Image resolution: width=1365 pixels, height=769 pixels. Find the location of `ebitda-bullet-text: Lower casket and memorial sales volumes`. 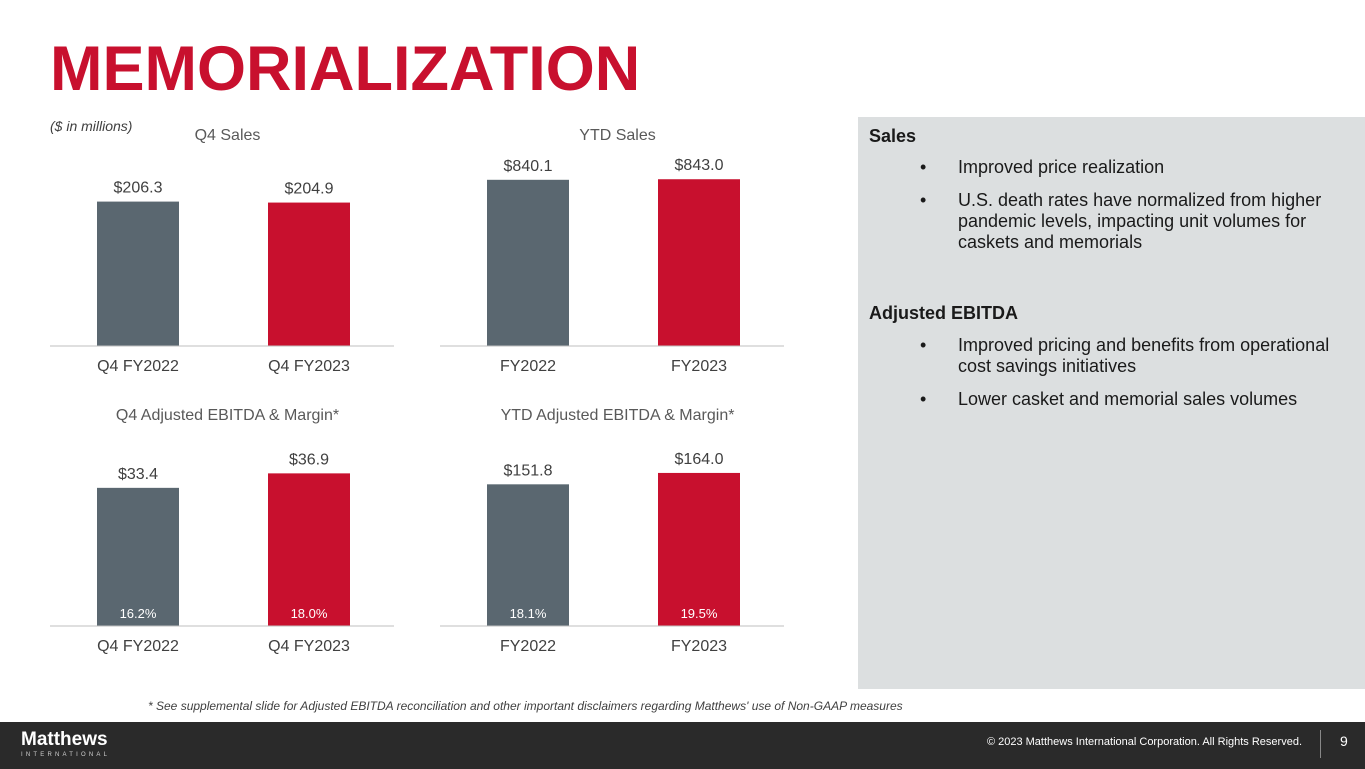

ebitda-bullet-text: Lower casket and memorial sales volumes is located at coordinates (1128, 399).